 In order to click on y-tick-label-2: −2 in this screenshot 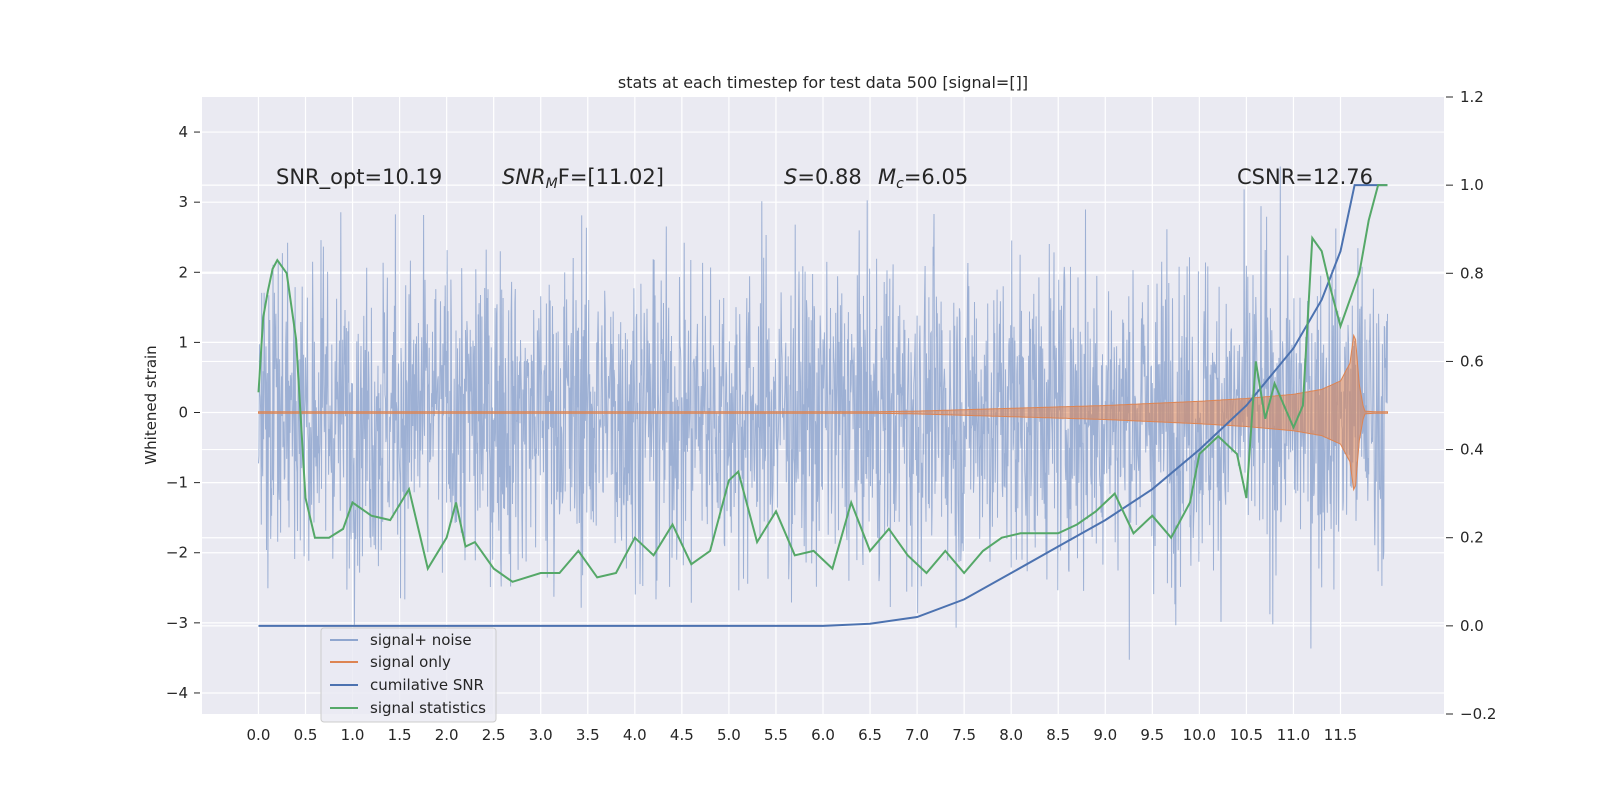, I will do `click(177, 553)`.